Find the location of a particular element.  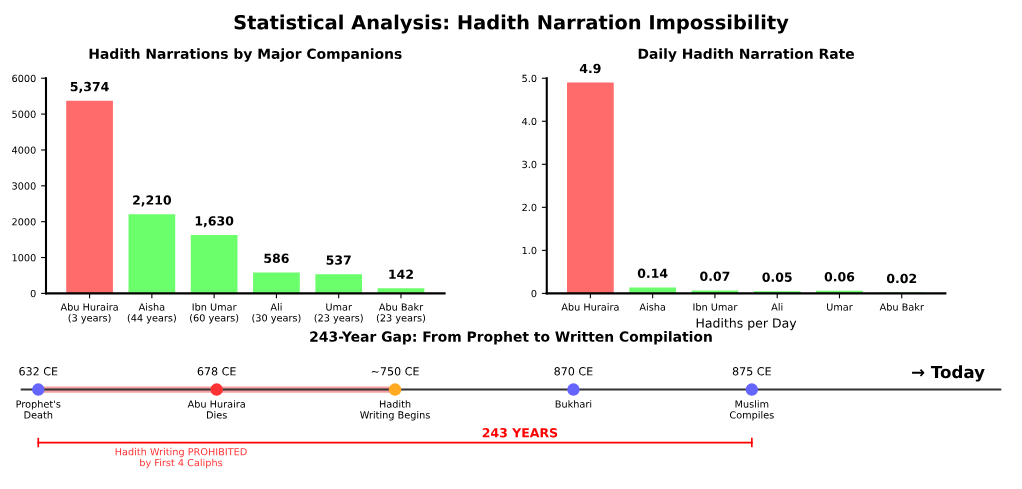

category-label: 870 CE is located at coordinates (573, 371).